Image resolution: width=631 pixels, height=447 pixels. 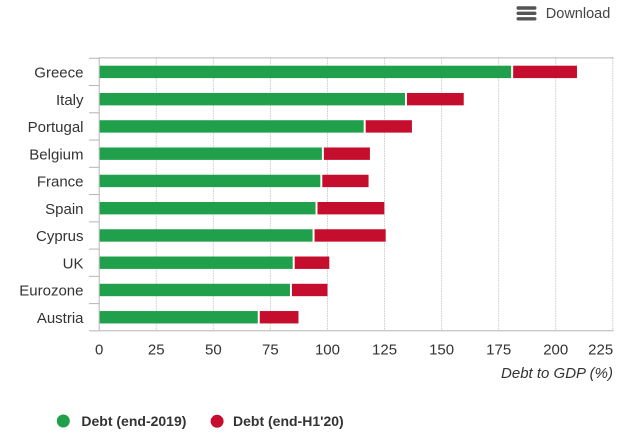 I want to click on svg-text: Eurozone, so click(x=51, y=291).